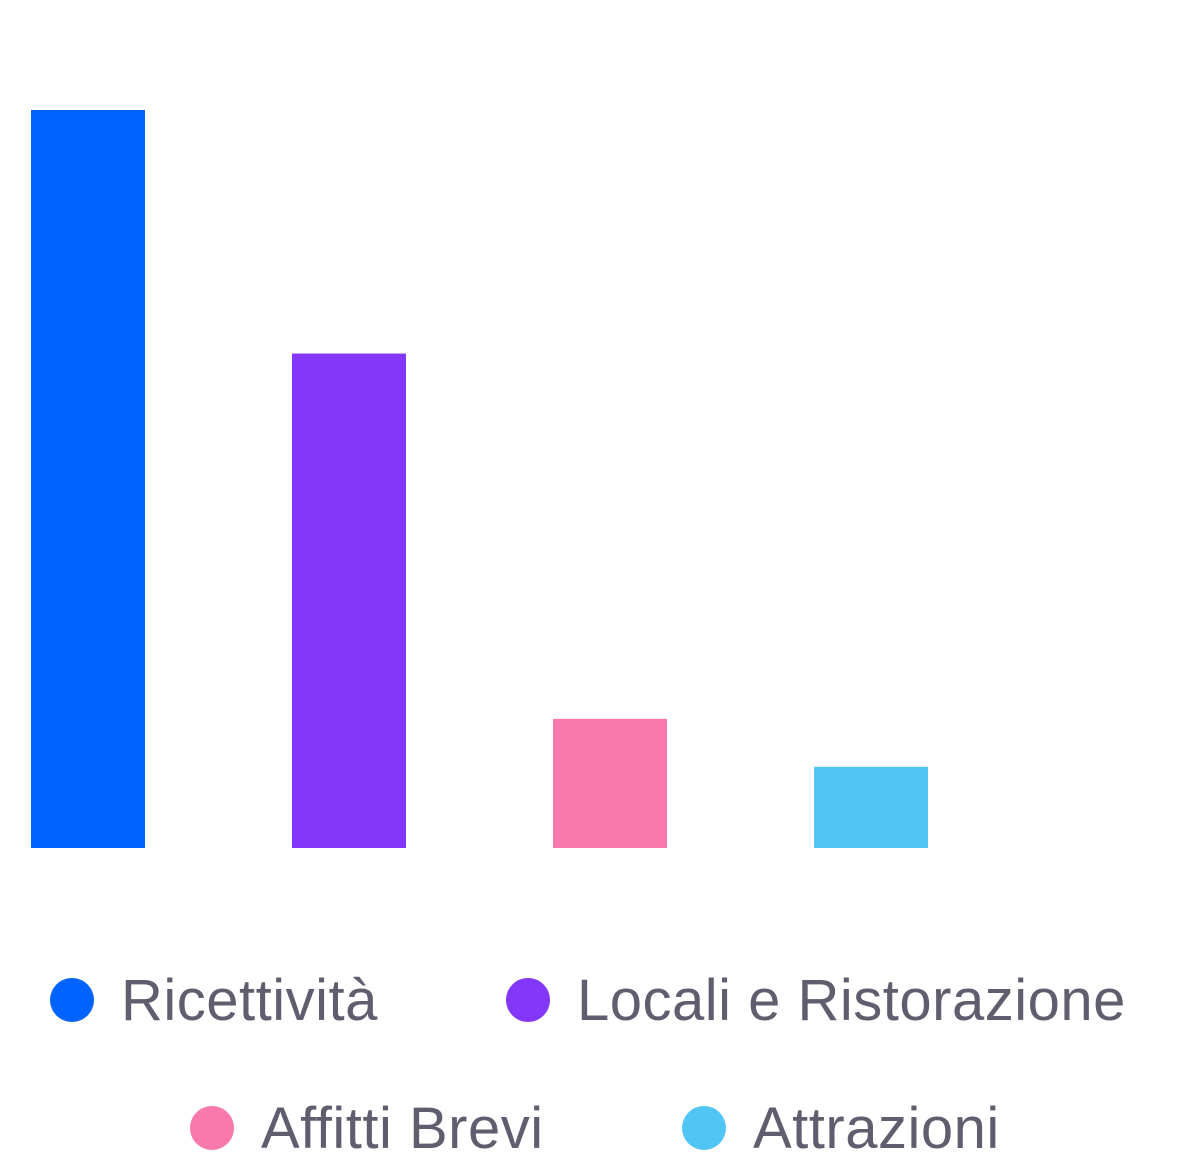  Describe the element at coordinates (610, 783) in the screenshot. I see `bar-affitti-brevi` at that location.